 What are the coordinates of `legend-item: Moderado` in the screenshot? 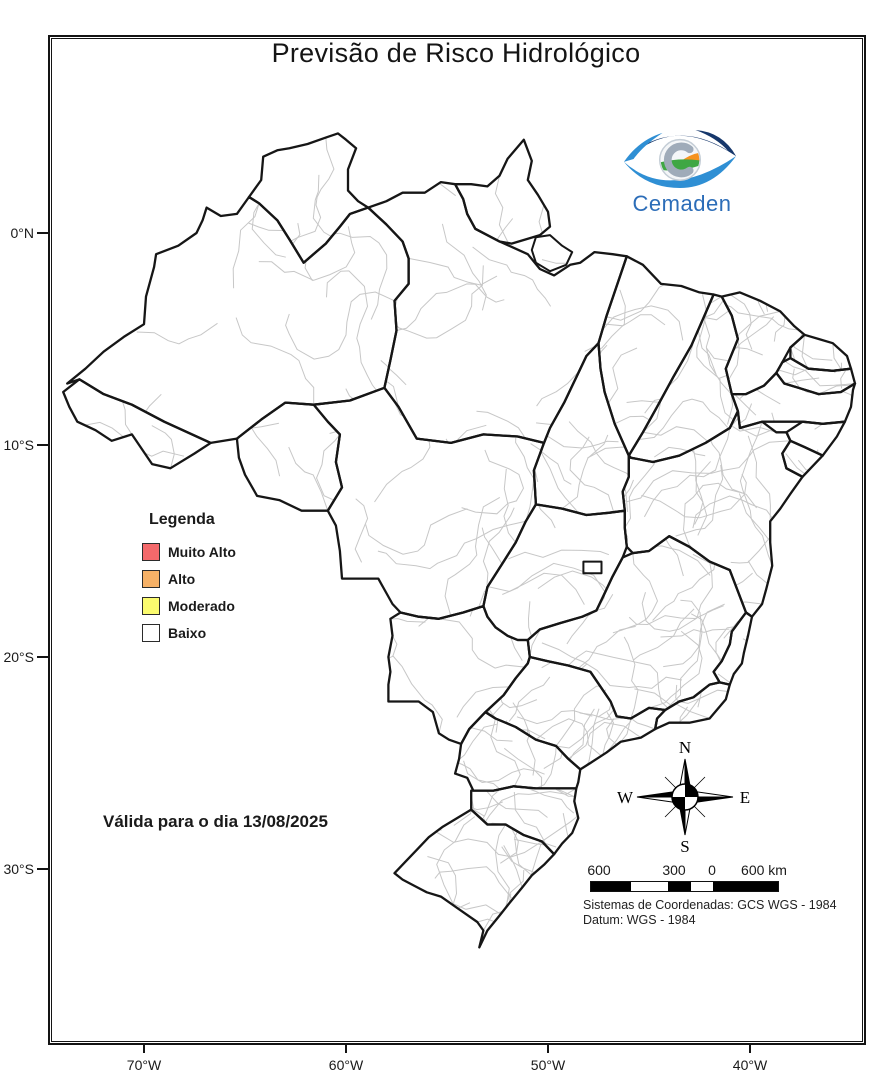 It's located at (217, 606).